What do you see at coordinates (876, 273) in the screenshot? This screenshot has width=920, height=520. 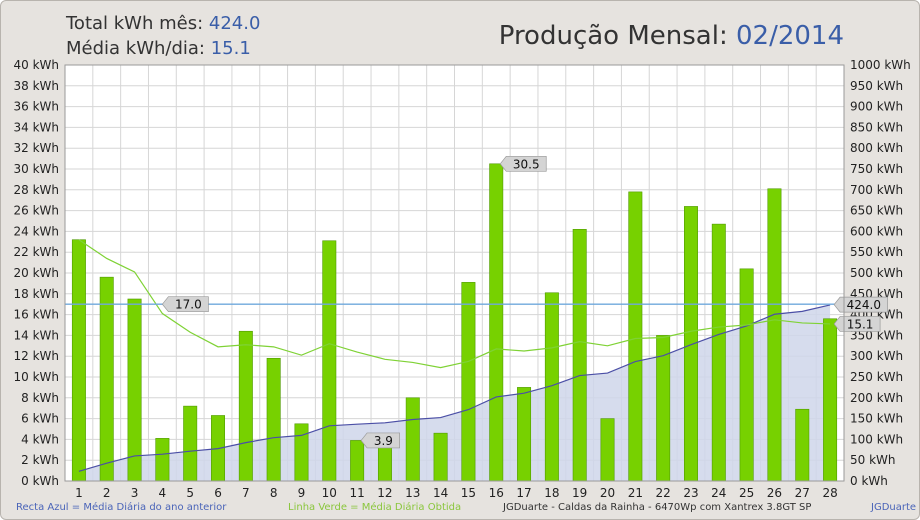 I see `y-right-tick-label: 500 kWh` at bounding box center [876, 273].